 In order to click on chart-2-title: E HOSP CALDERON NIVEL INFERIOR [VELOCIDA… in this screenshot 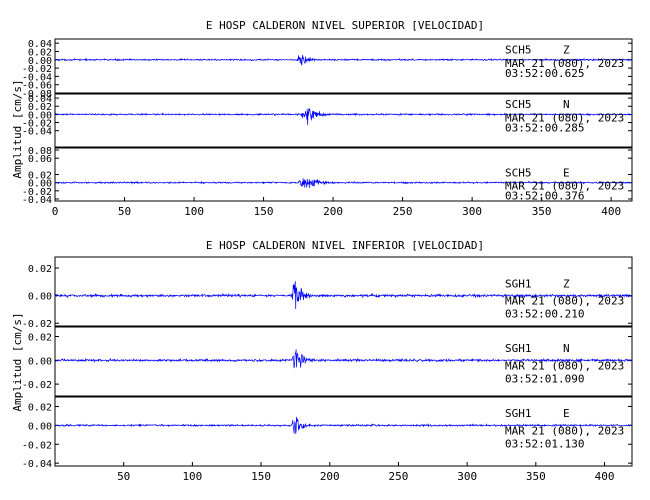, I will do `click(345, 245)`.